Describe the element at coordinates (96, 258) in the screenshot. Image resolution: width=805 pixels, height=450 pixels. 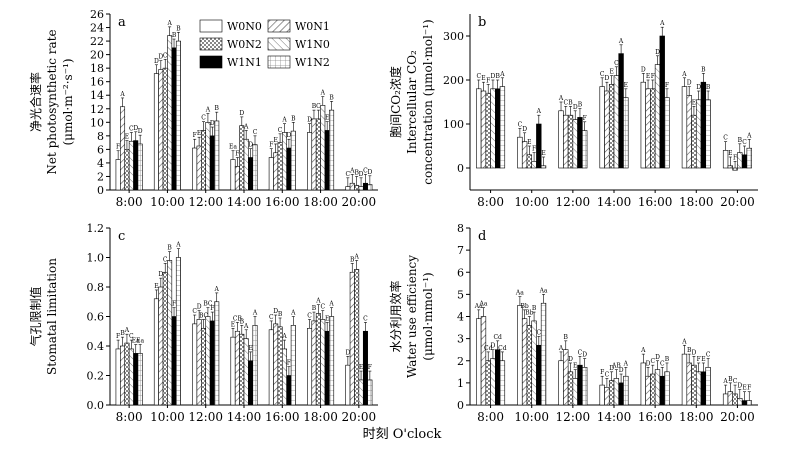
I see `y-tick-label: 1.0` at that location.